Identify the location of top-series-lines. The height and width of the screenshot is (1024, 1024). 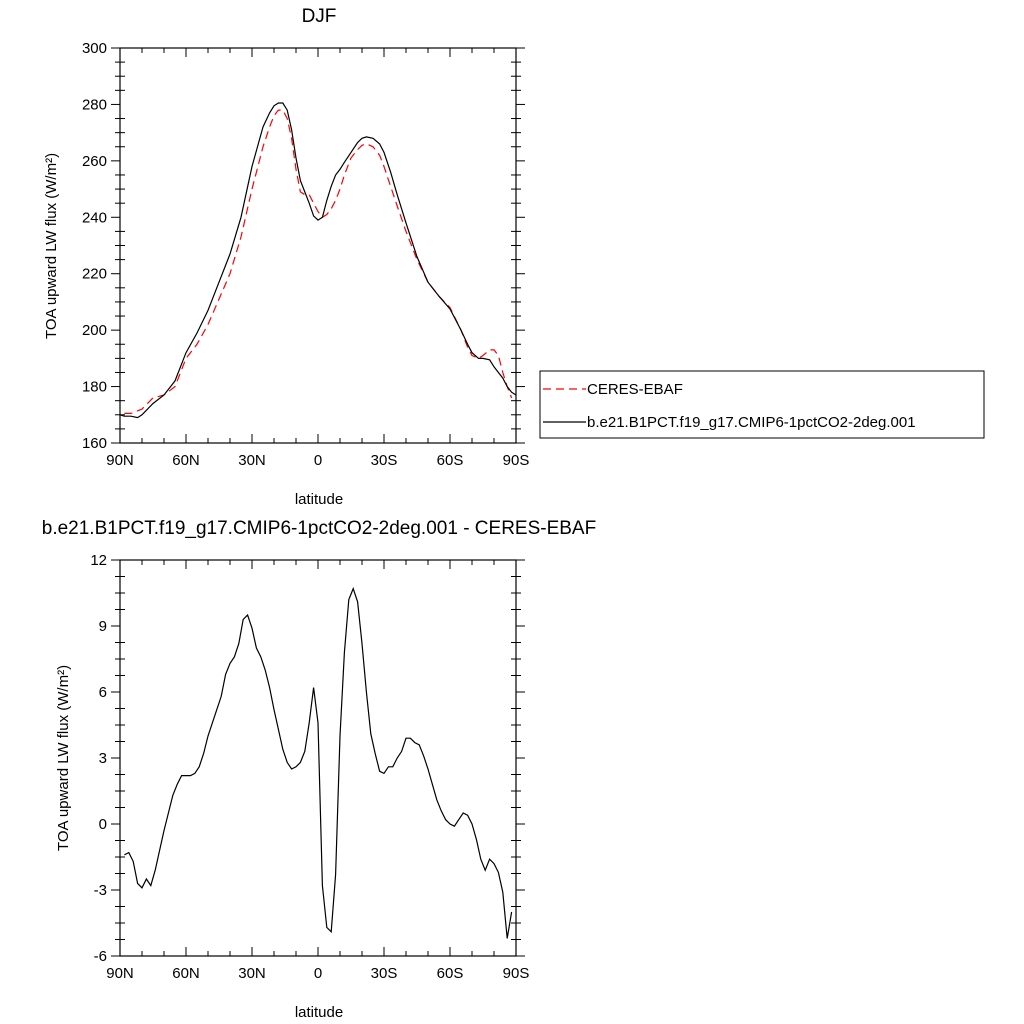
(318, 260).